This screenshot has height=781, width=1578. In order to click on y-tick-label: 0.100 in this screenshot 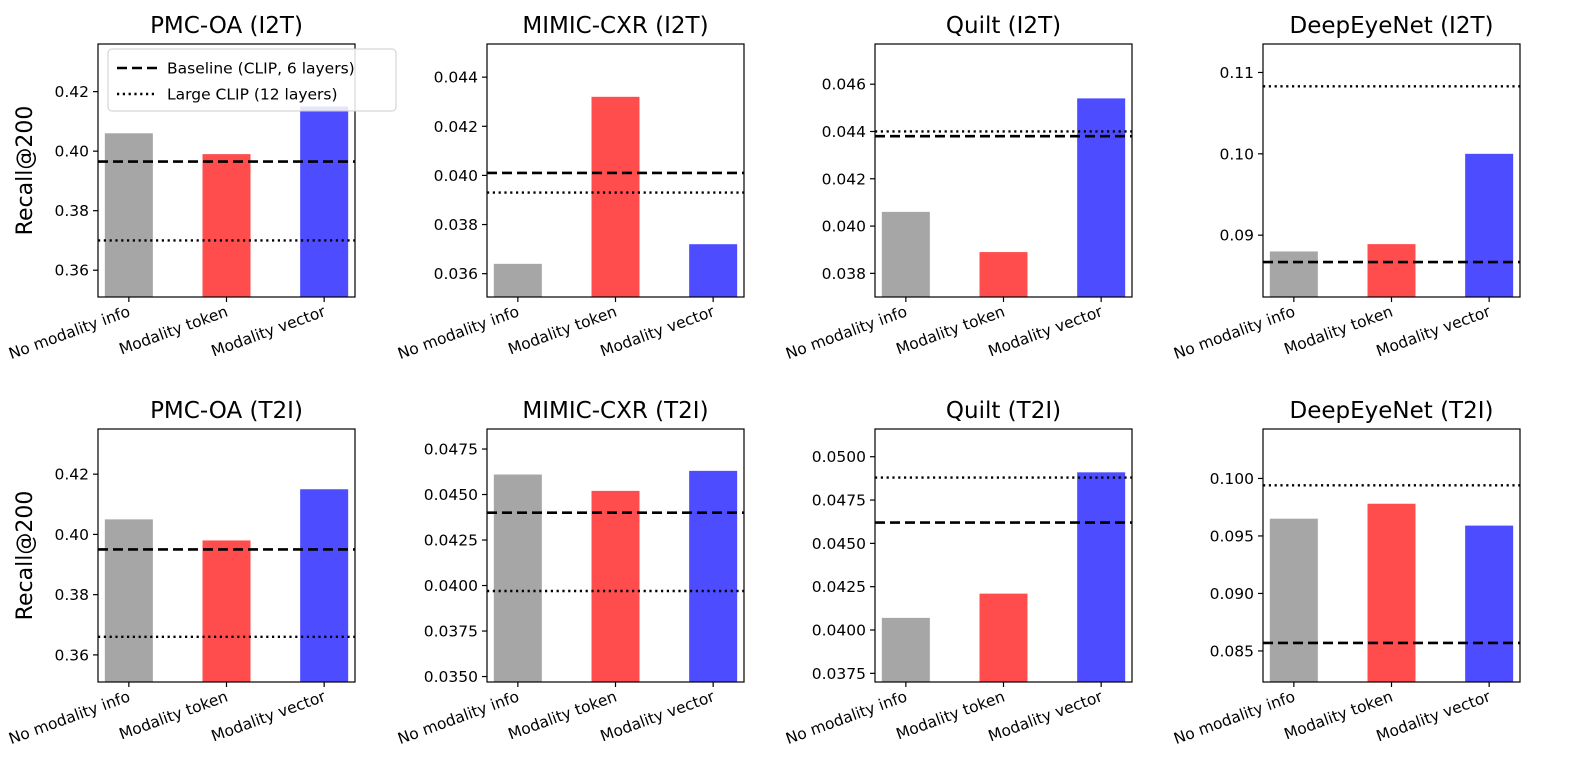, I will do `click(1232, 479)`.